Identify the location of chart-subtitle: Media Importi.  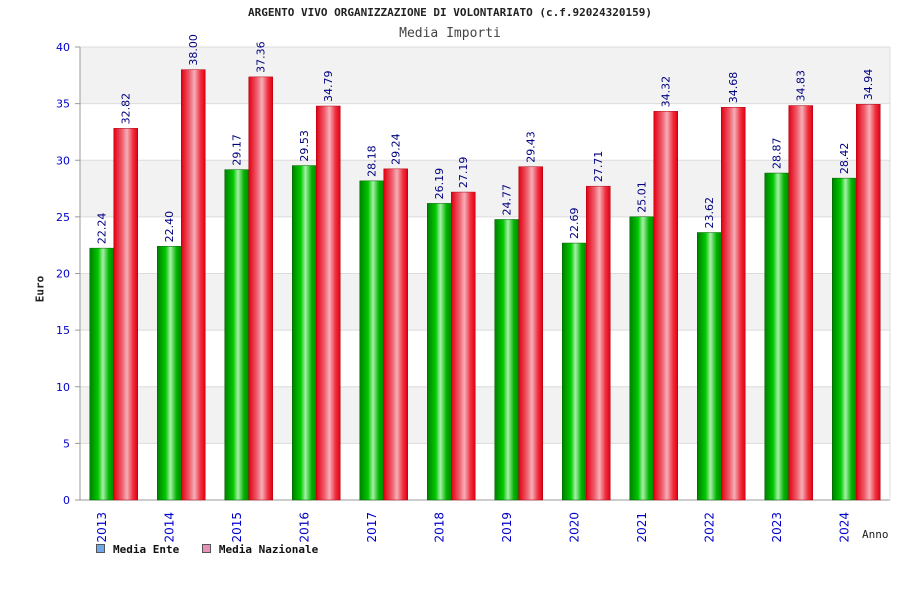
(450, 33).